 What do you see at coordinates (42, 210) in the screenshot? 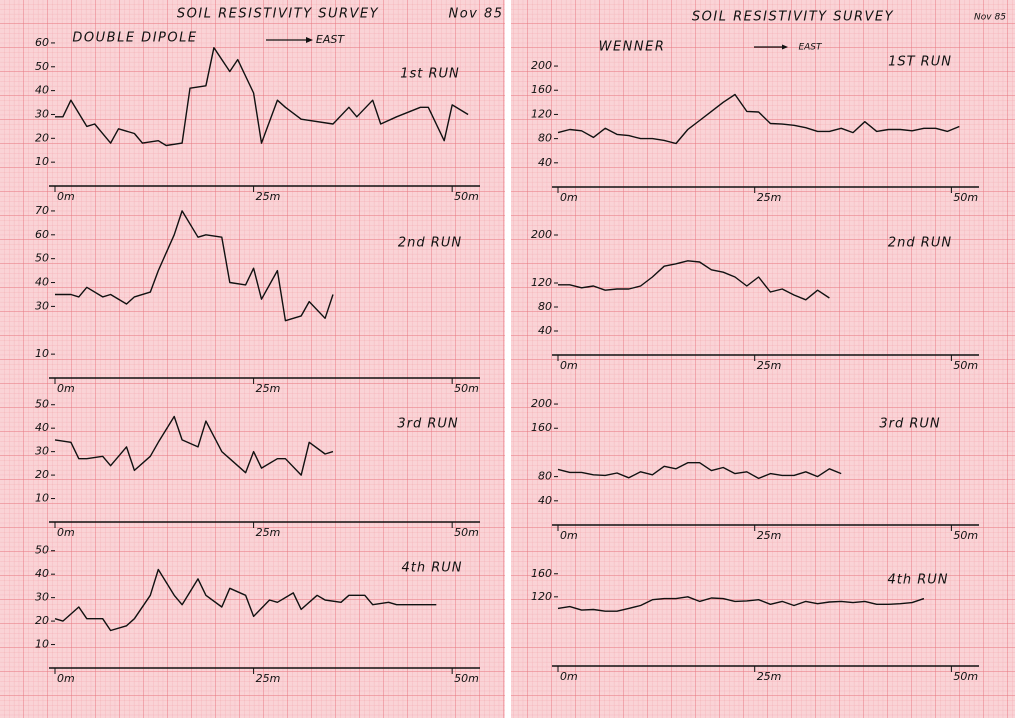
I see `y-tick-label: 70` at bounding box center [42, 210].